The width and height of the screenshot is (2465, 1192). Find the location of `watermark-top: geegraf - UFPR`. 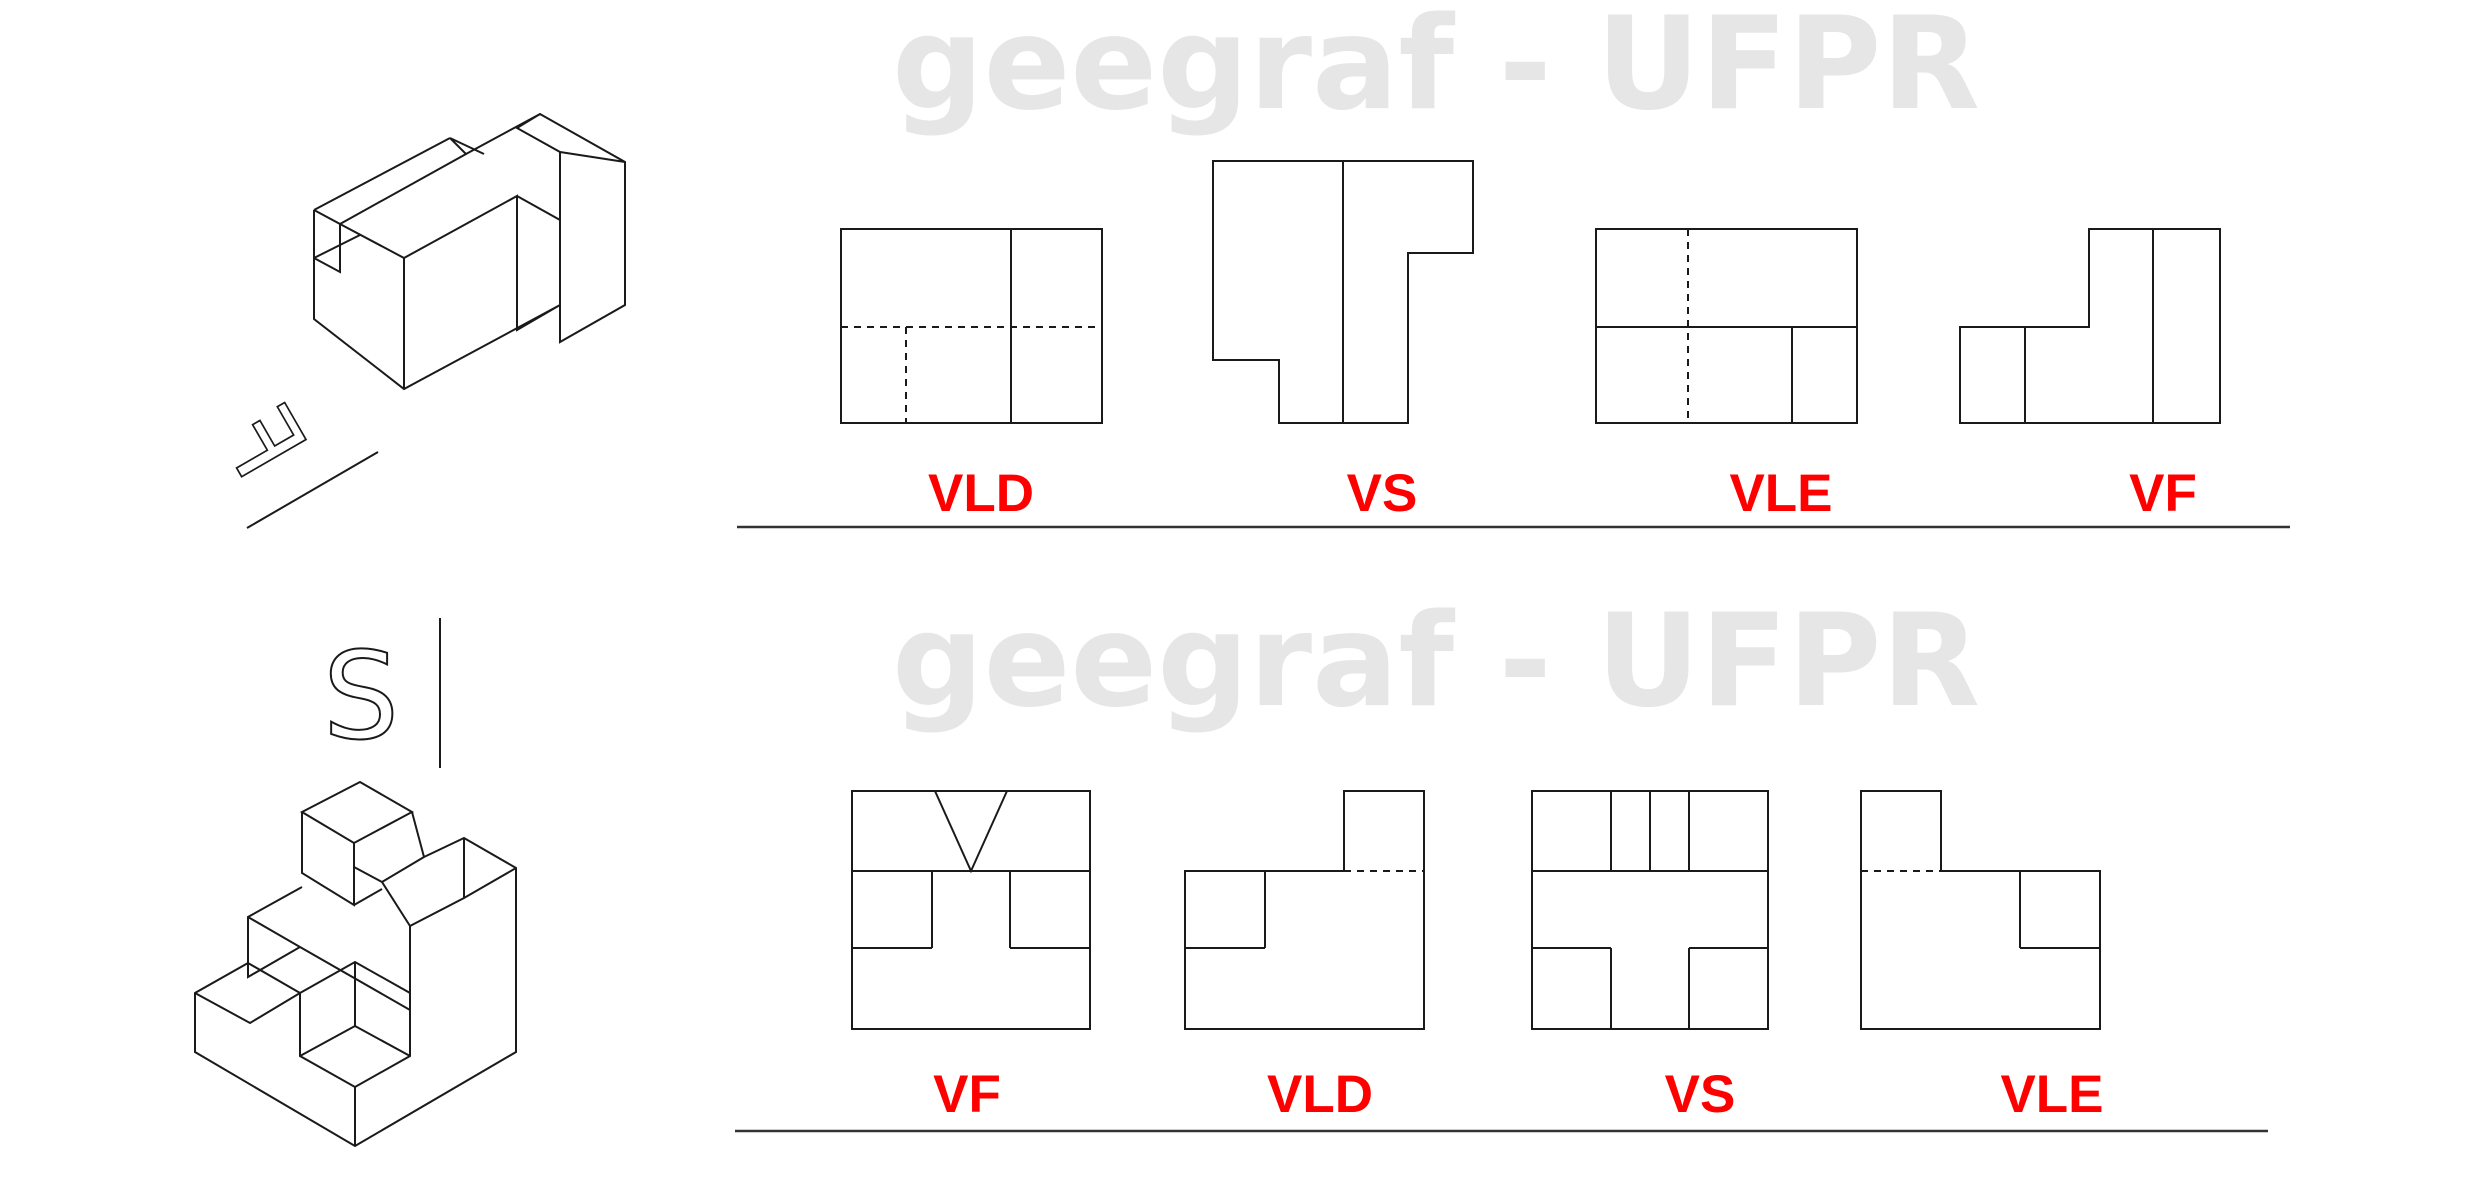

watermark-top: geegraf - UFPR is located at coordinates (1436, 69).